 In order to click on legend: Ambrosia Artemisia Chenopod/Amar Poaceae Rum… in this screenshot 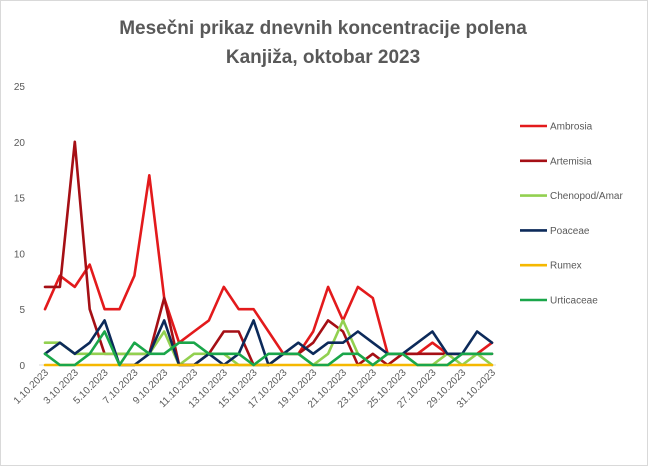, I will do `click(571, 214)`.